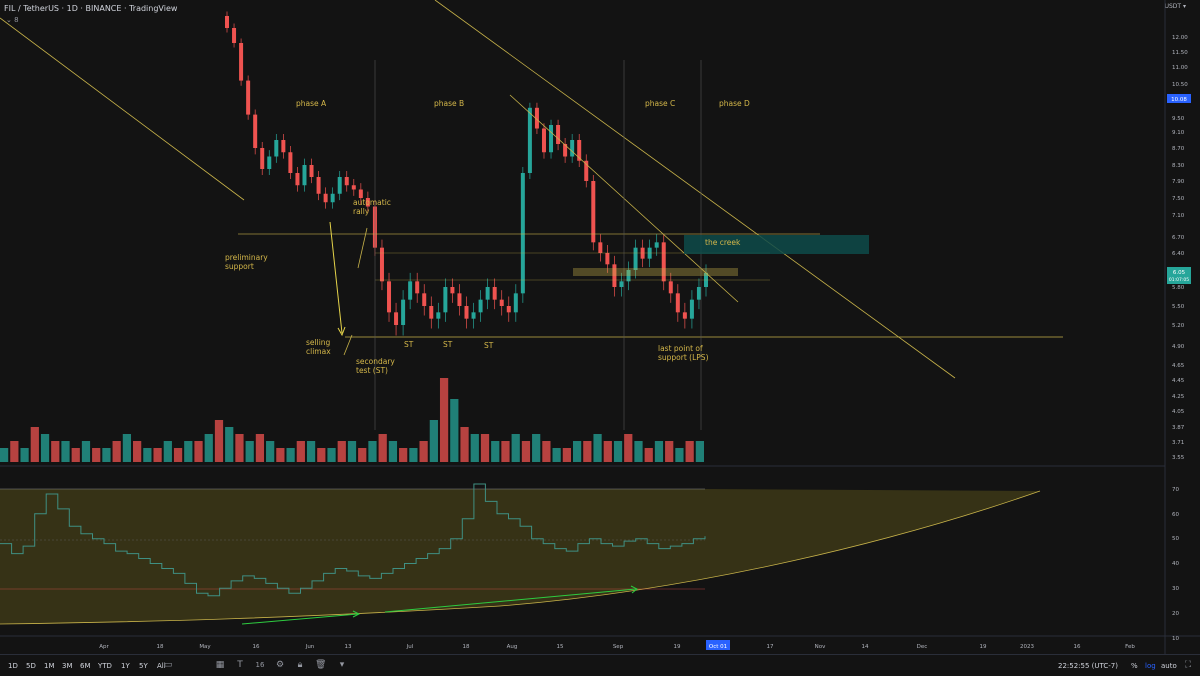  Describe the element at coordinates (1179, 98) in the screenshot. I see `price-marker-badge` at that location.